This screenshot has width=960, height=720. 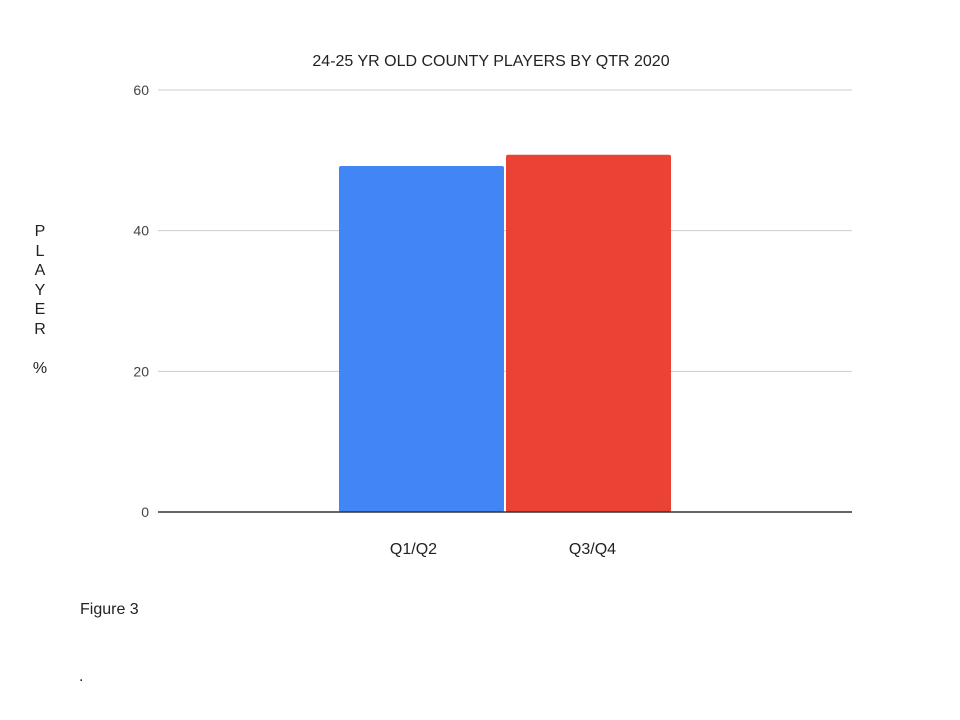 What do you see at coordinates (421, 338) in the screenshot?
I see `bar-q1-q2` at bounding box center [421, 338].